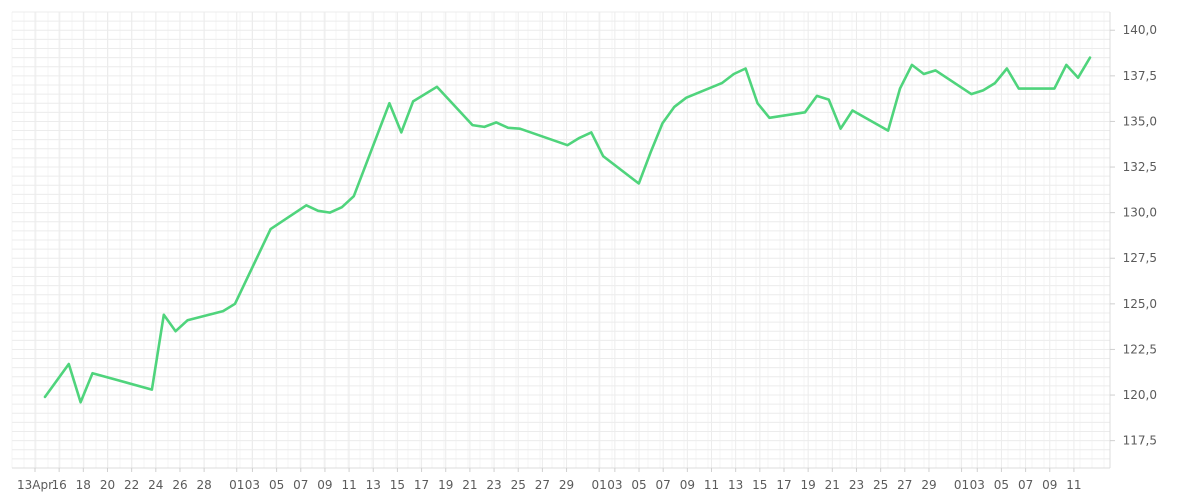 The height and width of the screenshot is (500, 1200). Describe the element at coordinates (1140, 213) in the screenshot. I see `y-tick-label: 130,0` at that location.